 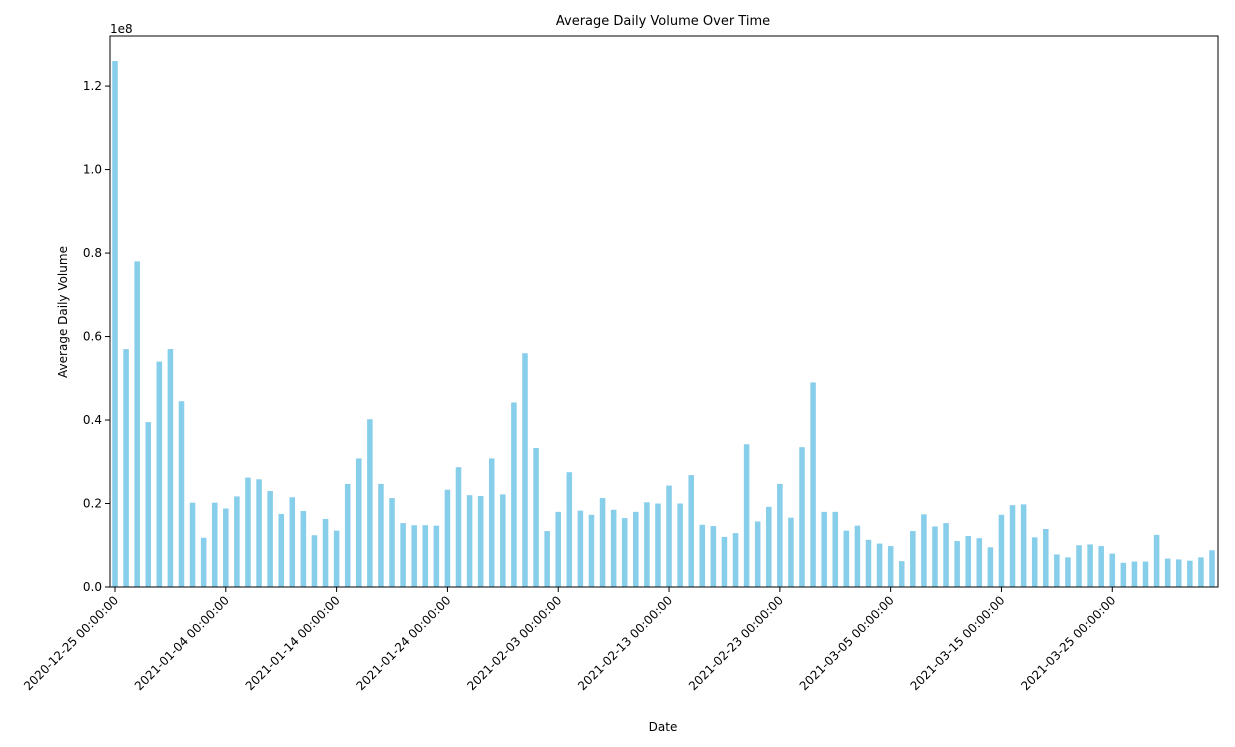 I want to click on y-tick-label: 0.0, so click(x=92, y=587).